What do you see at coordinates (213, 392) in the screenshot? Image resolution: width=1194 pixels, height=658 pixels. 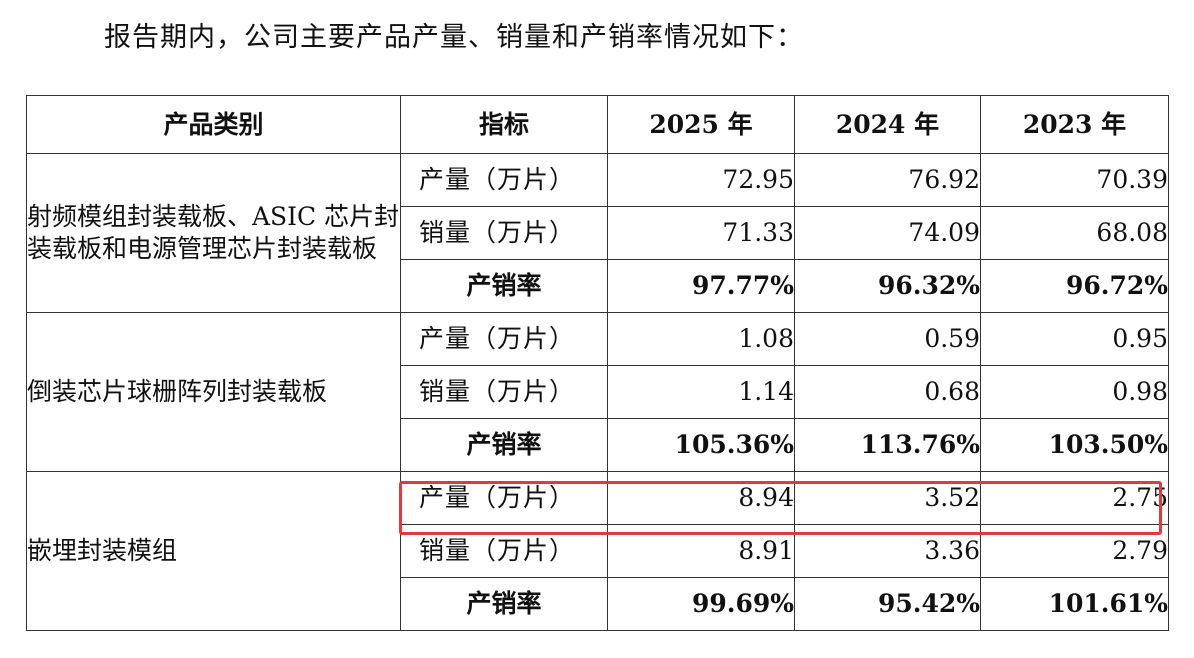 I see `category-cell: 倒装芯片球栅阵列封装载板` at bounding box center [213, 392].